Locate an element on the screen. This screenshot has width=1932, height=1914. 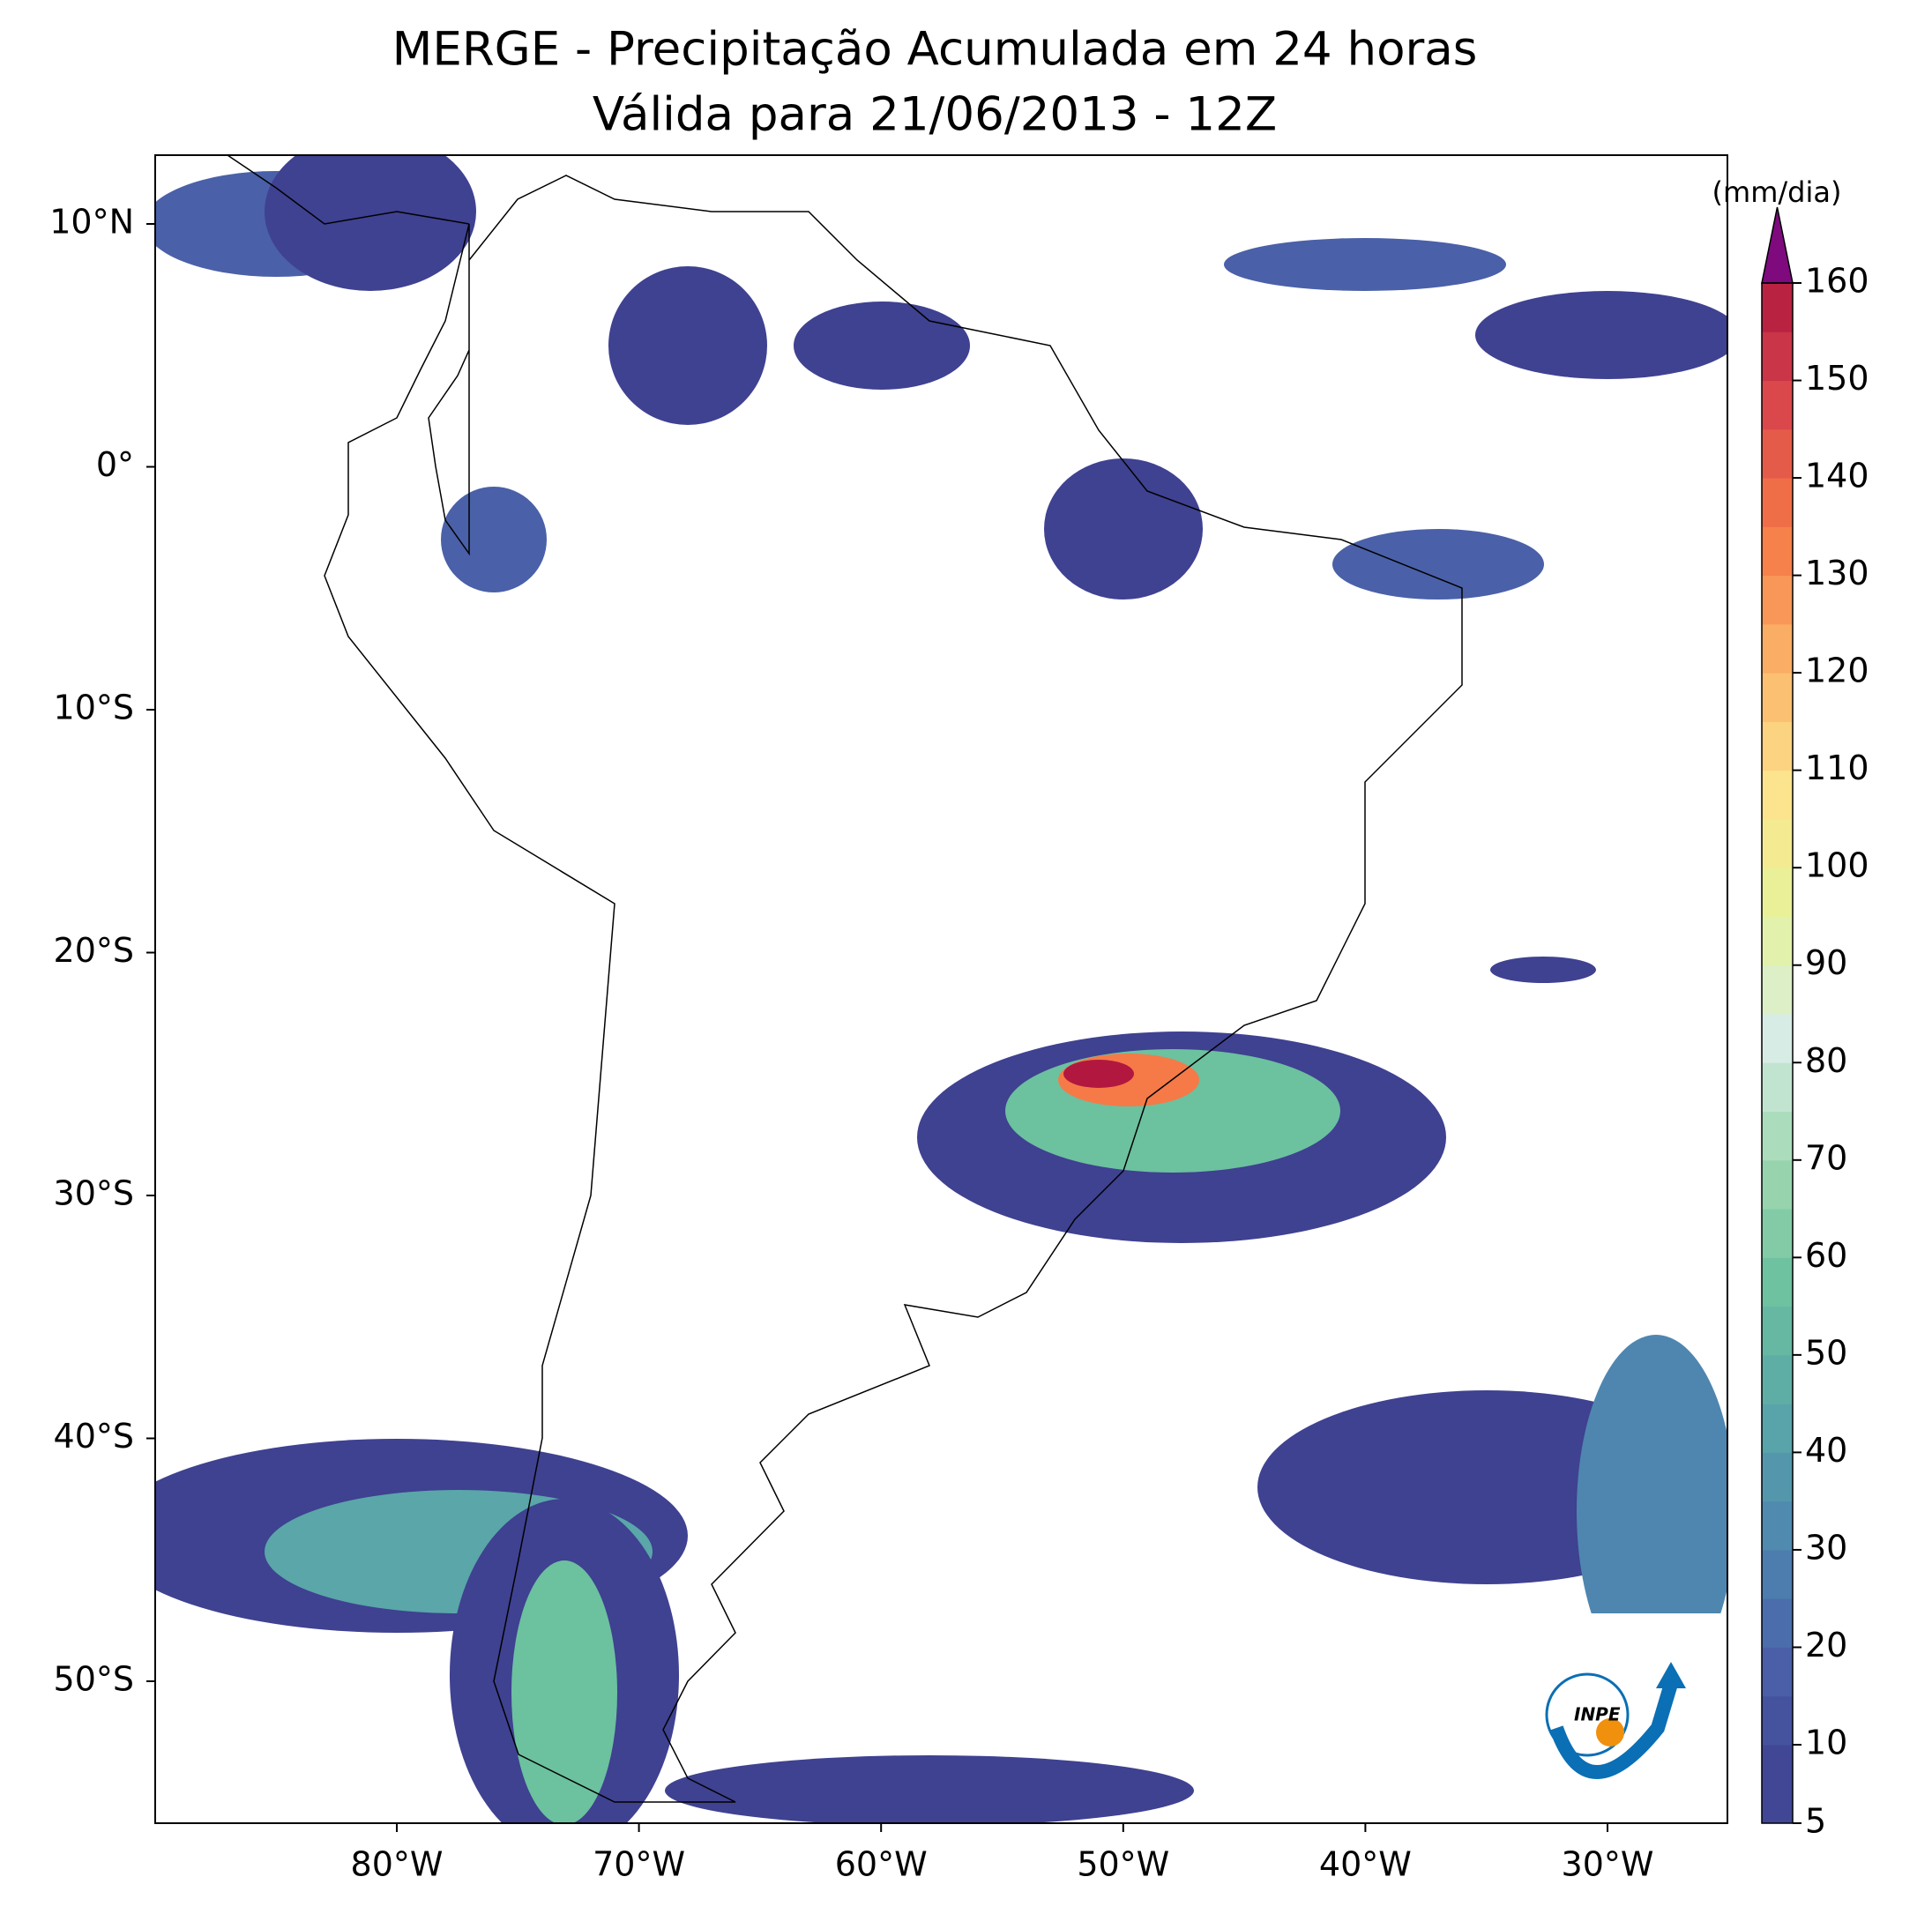
lat-tick-label: 20°S is located at coordinates (94, 950).